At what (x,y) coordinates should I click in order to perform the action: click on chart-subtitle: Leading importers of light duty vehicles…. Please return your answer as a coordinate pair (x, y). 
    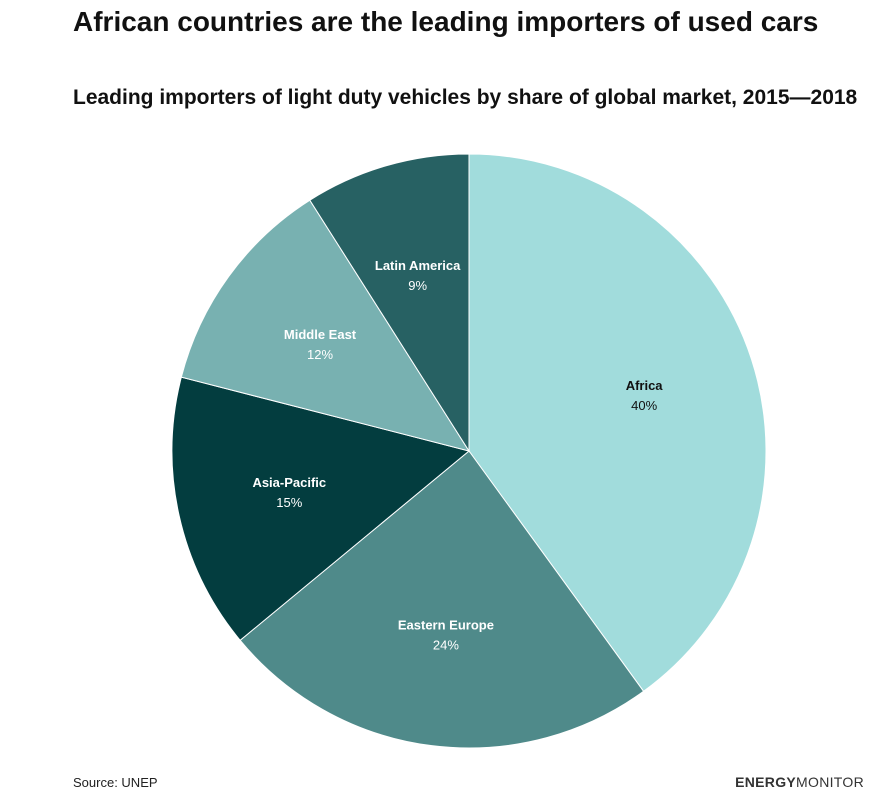
    Looking at the image, I should click on (465, 97).